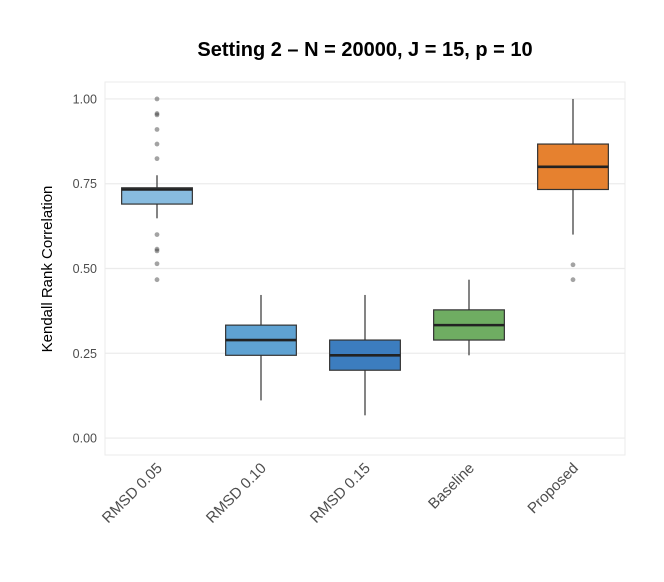 The image size is (664, 582). What do you see at coordinates (85, 99) in the screenshot?
I see `y-tick-label: 1.00` at bounding box center [85, 99].